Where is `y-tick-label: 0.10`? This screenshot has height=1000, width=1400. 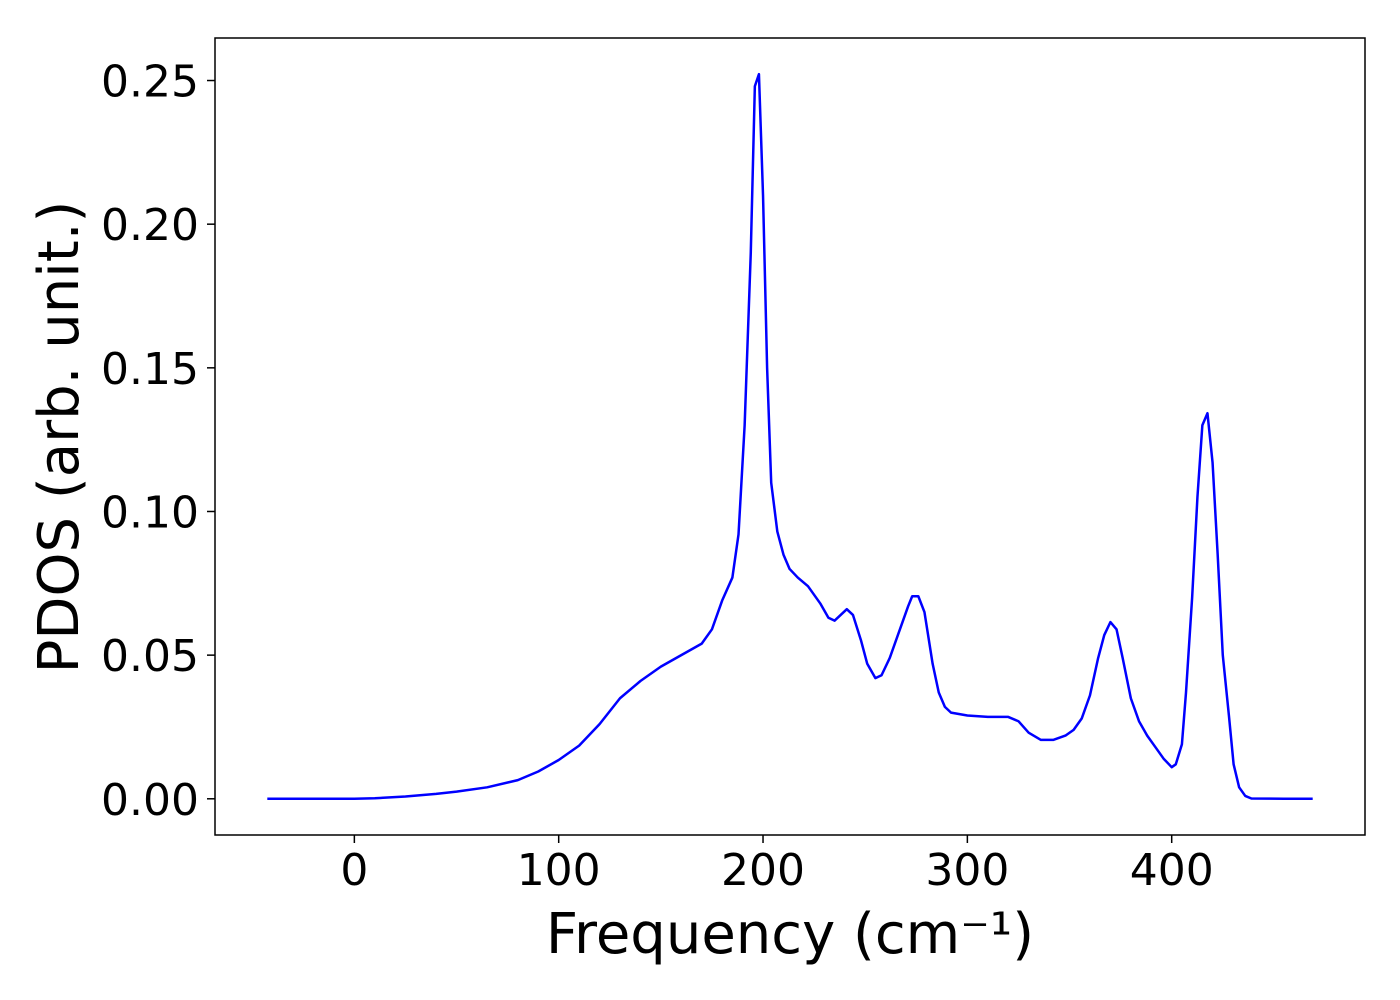 y-tick-label: 0.10 is located at coordinates (150, 512).